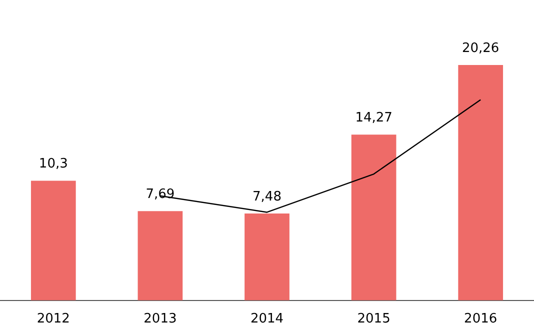  I want to click on data-label: 7,48, so click(267, 196).